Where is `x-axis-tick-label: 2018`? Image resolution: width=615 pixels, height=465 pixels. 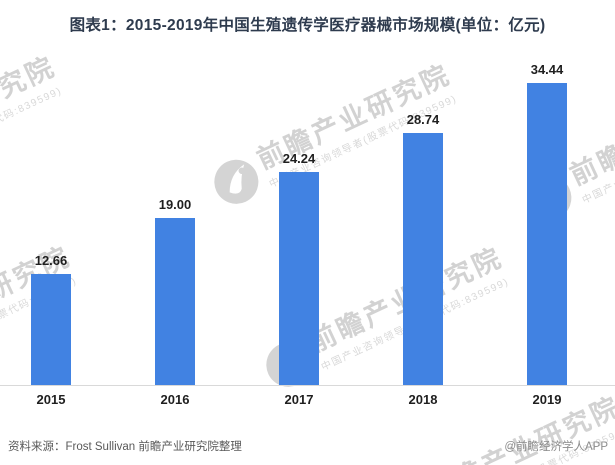
x-axis-tick-label: 2018 is located at coordinates (423, 399).